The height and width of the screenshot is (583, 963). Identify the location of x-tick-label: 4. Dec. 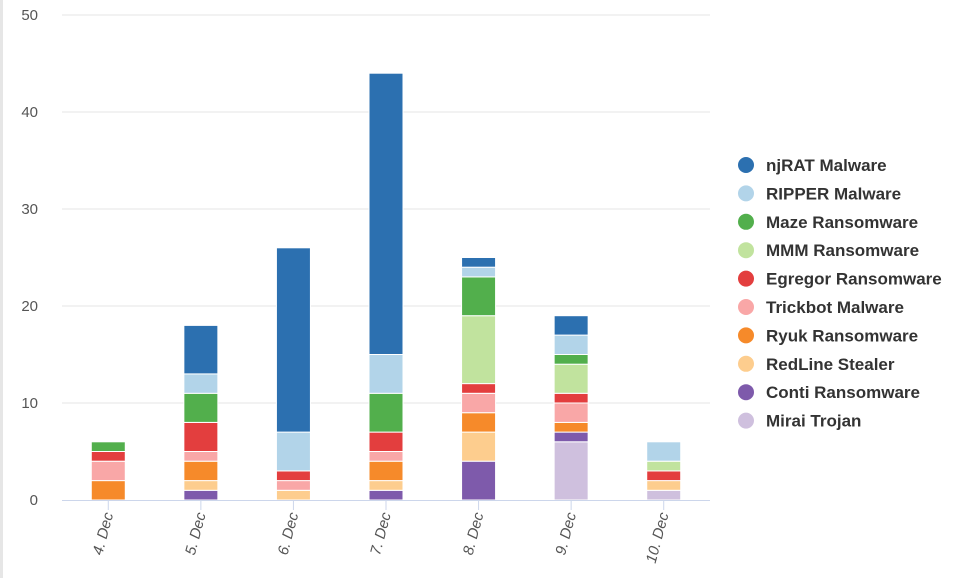
(104, 533).